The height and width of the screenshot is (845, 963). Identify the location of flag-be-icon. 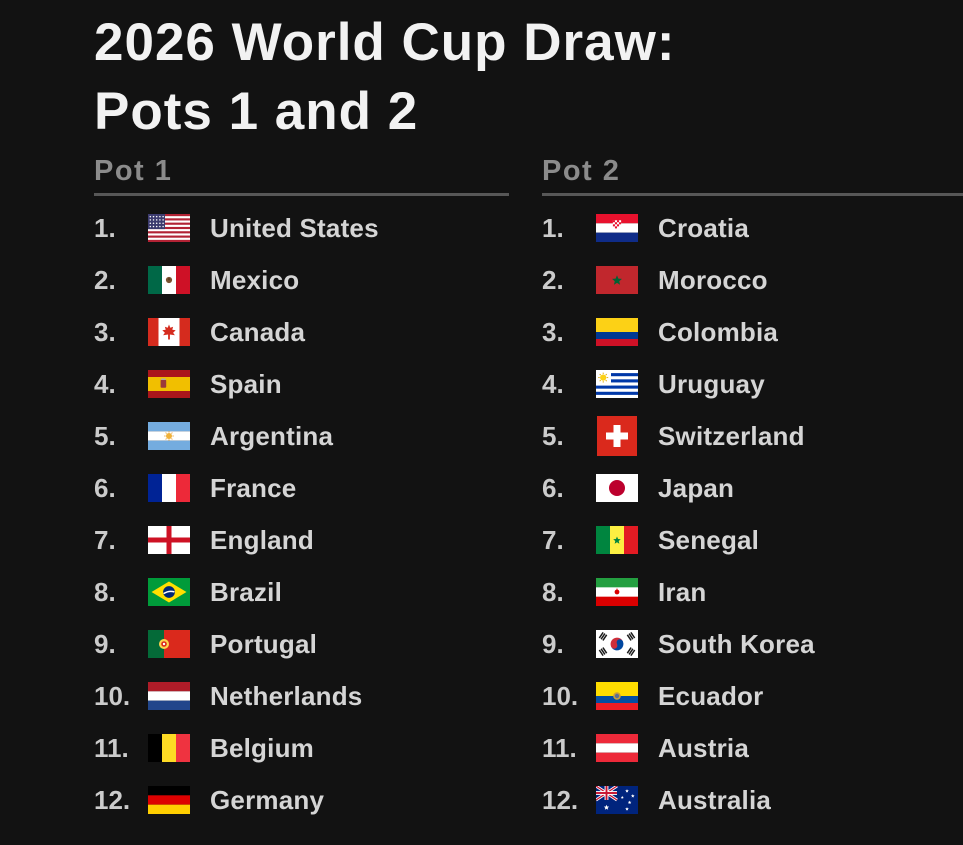
(169, 748).